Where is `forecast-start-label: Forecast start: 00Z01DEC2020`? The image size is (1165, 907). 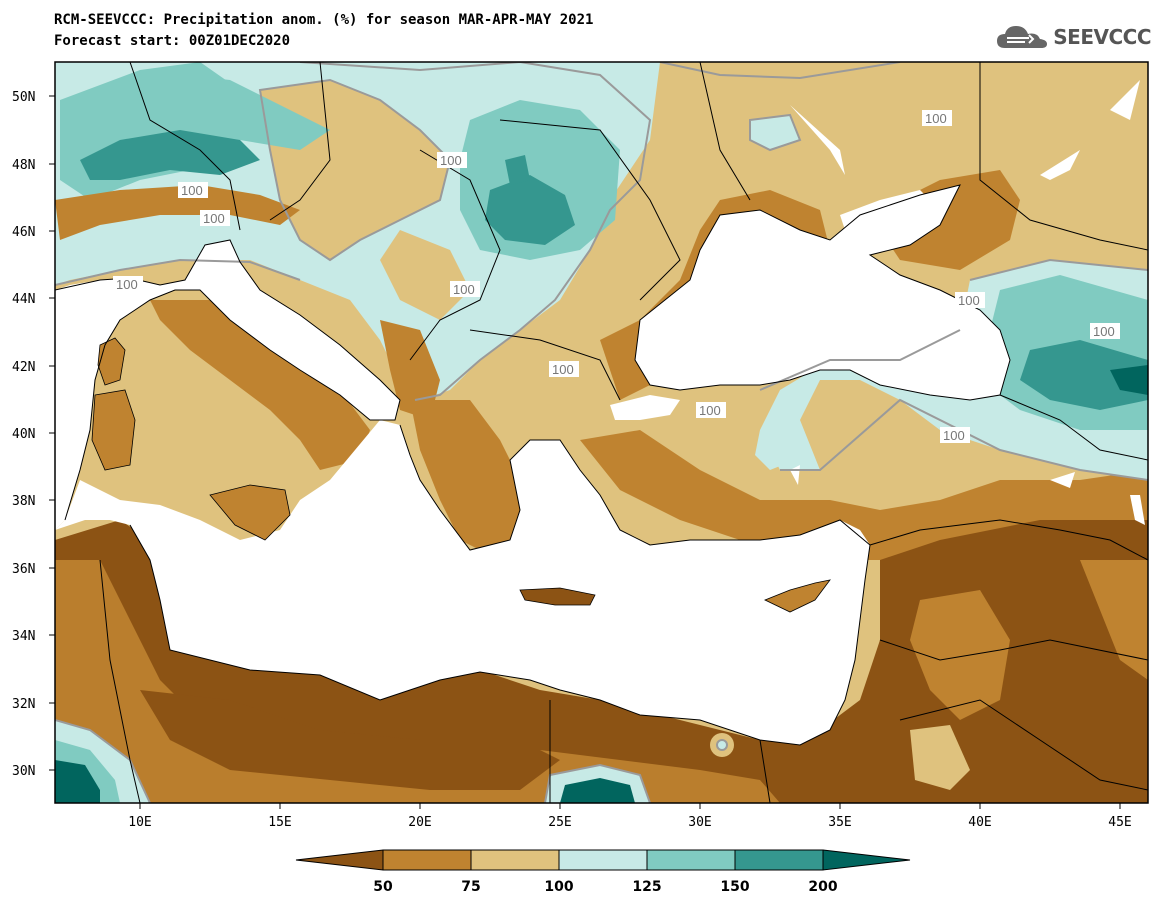
forecast-start-label: Forecast start: 00Z01DEC2020 is located at coordinates (172, 41).